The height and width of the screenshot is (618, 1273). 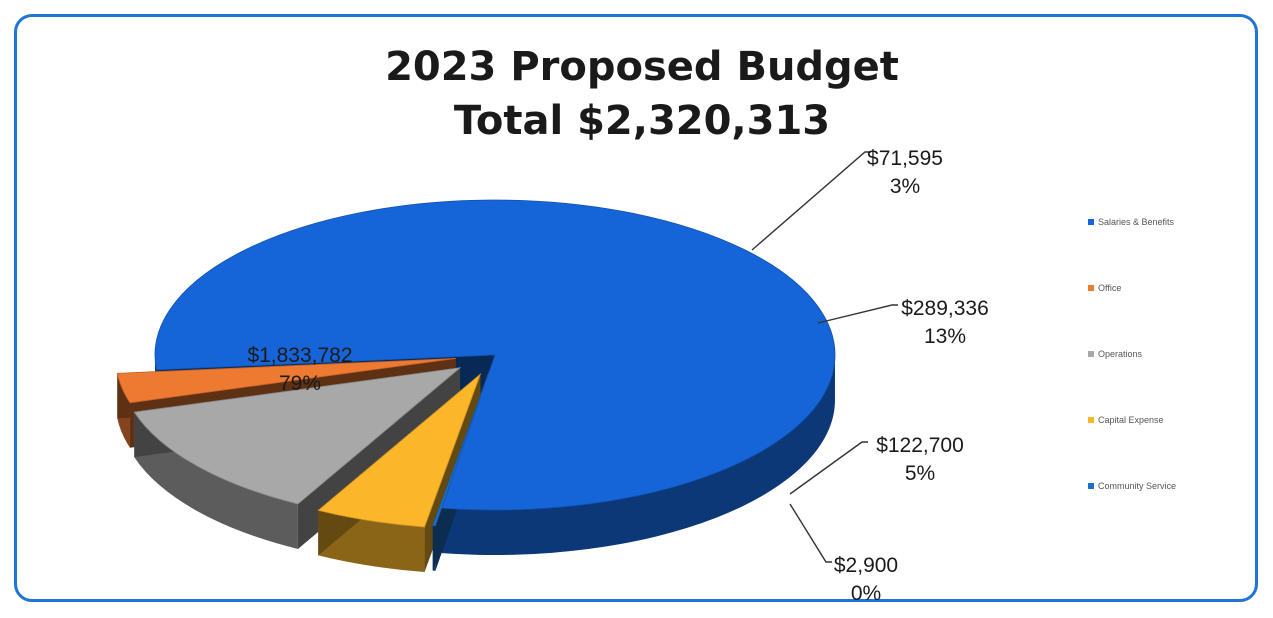 What do you see at coordinates (642, 67) in the screenshot?
I see `chart-title: 2023 Proposed Budget` at bounding box center [642, 67].